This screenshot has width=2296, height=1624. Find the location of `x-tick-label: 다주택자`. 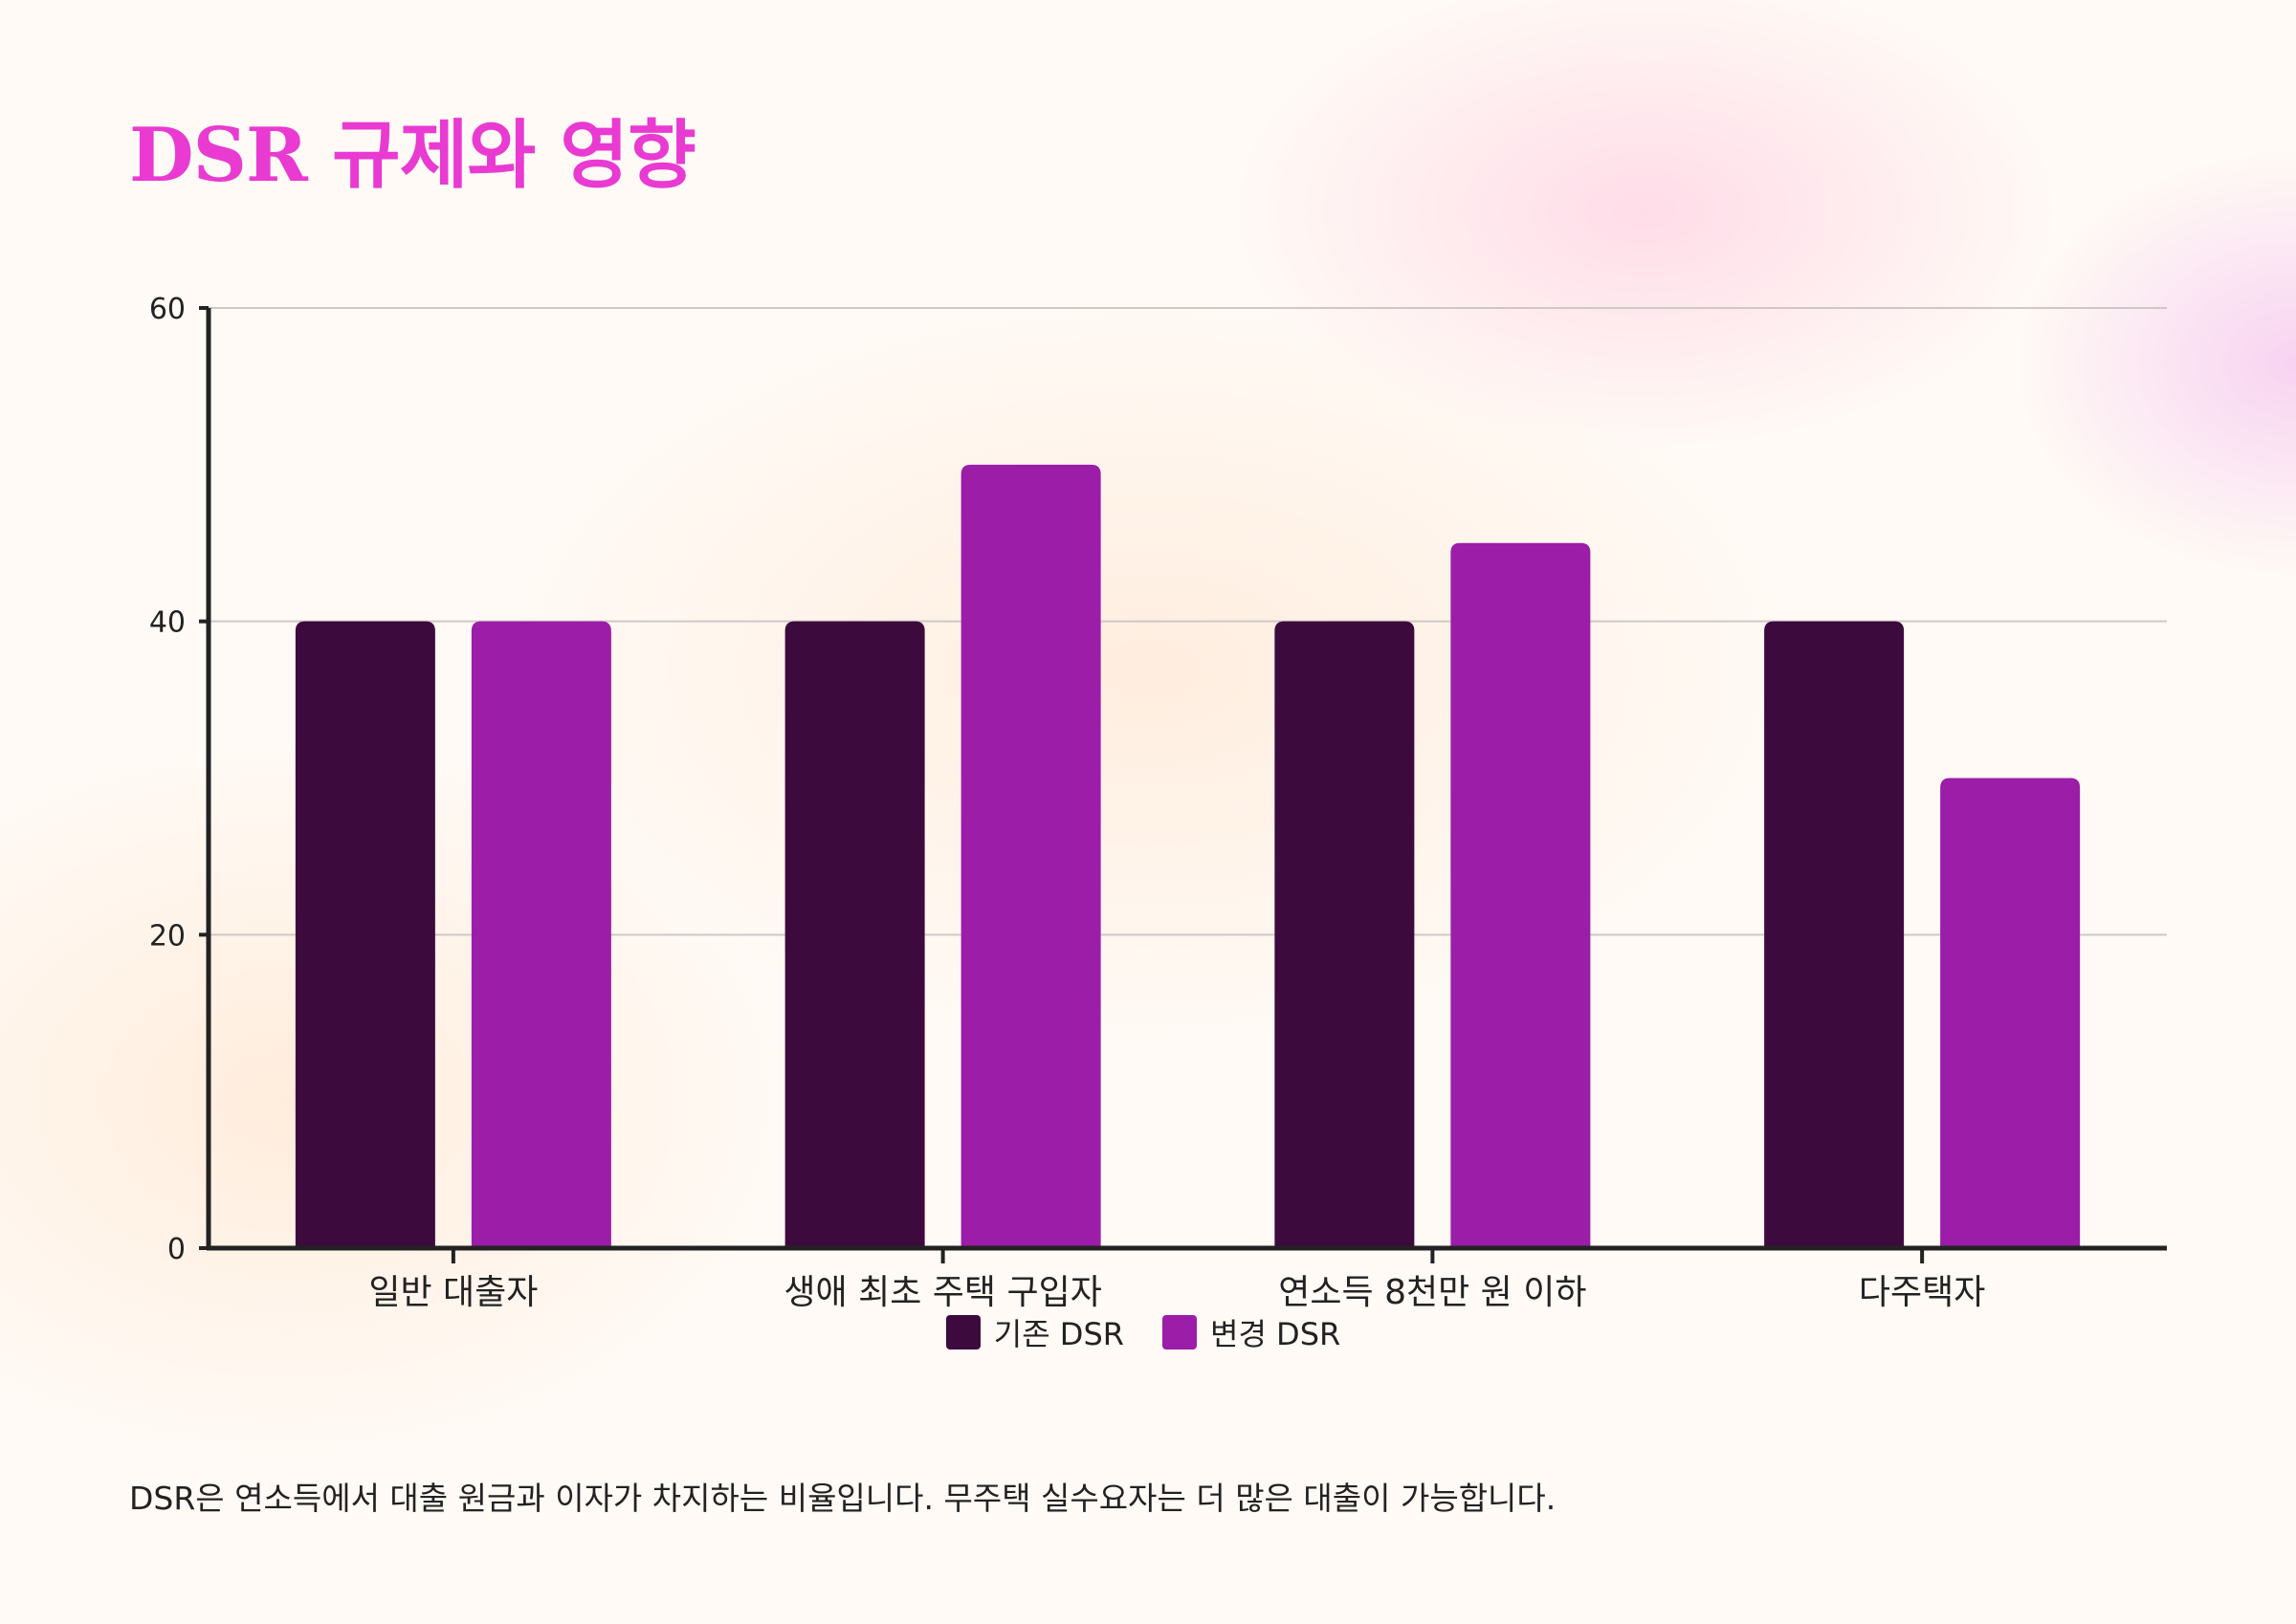

x-tick-label: 다주택자 is located at coordinates (1922, 1293).